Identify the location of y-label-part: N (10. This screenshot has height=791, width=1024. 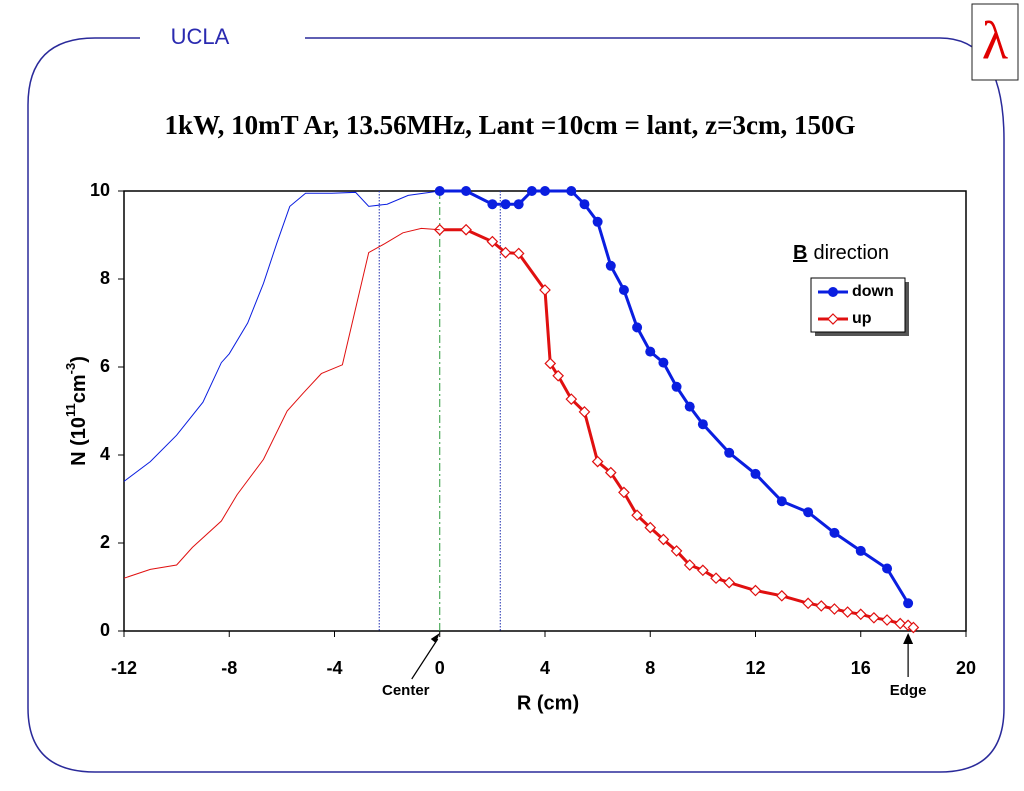
(79, 441).